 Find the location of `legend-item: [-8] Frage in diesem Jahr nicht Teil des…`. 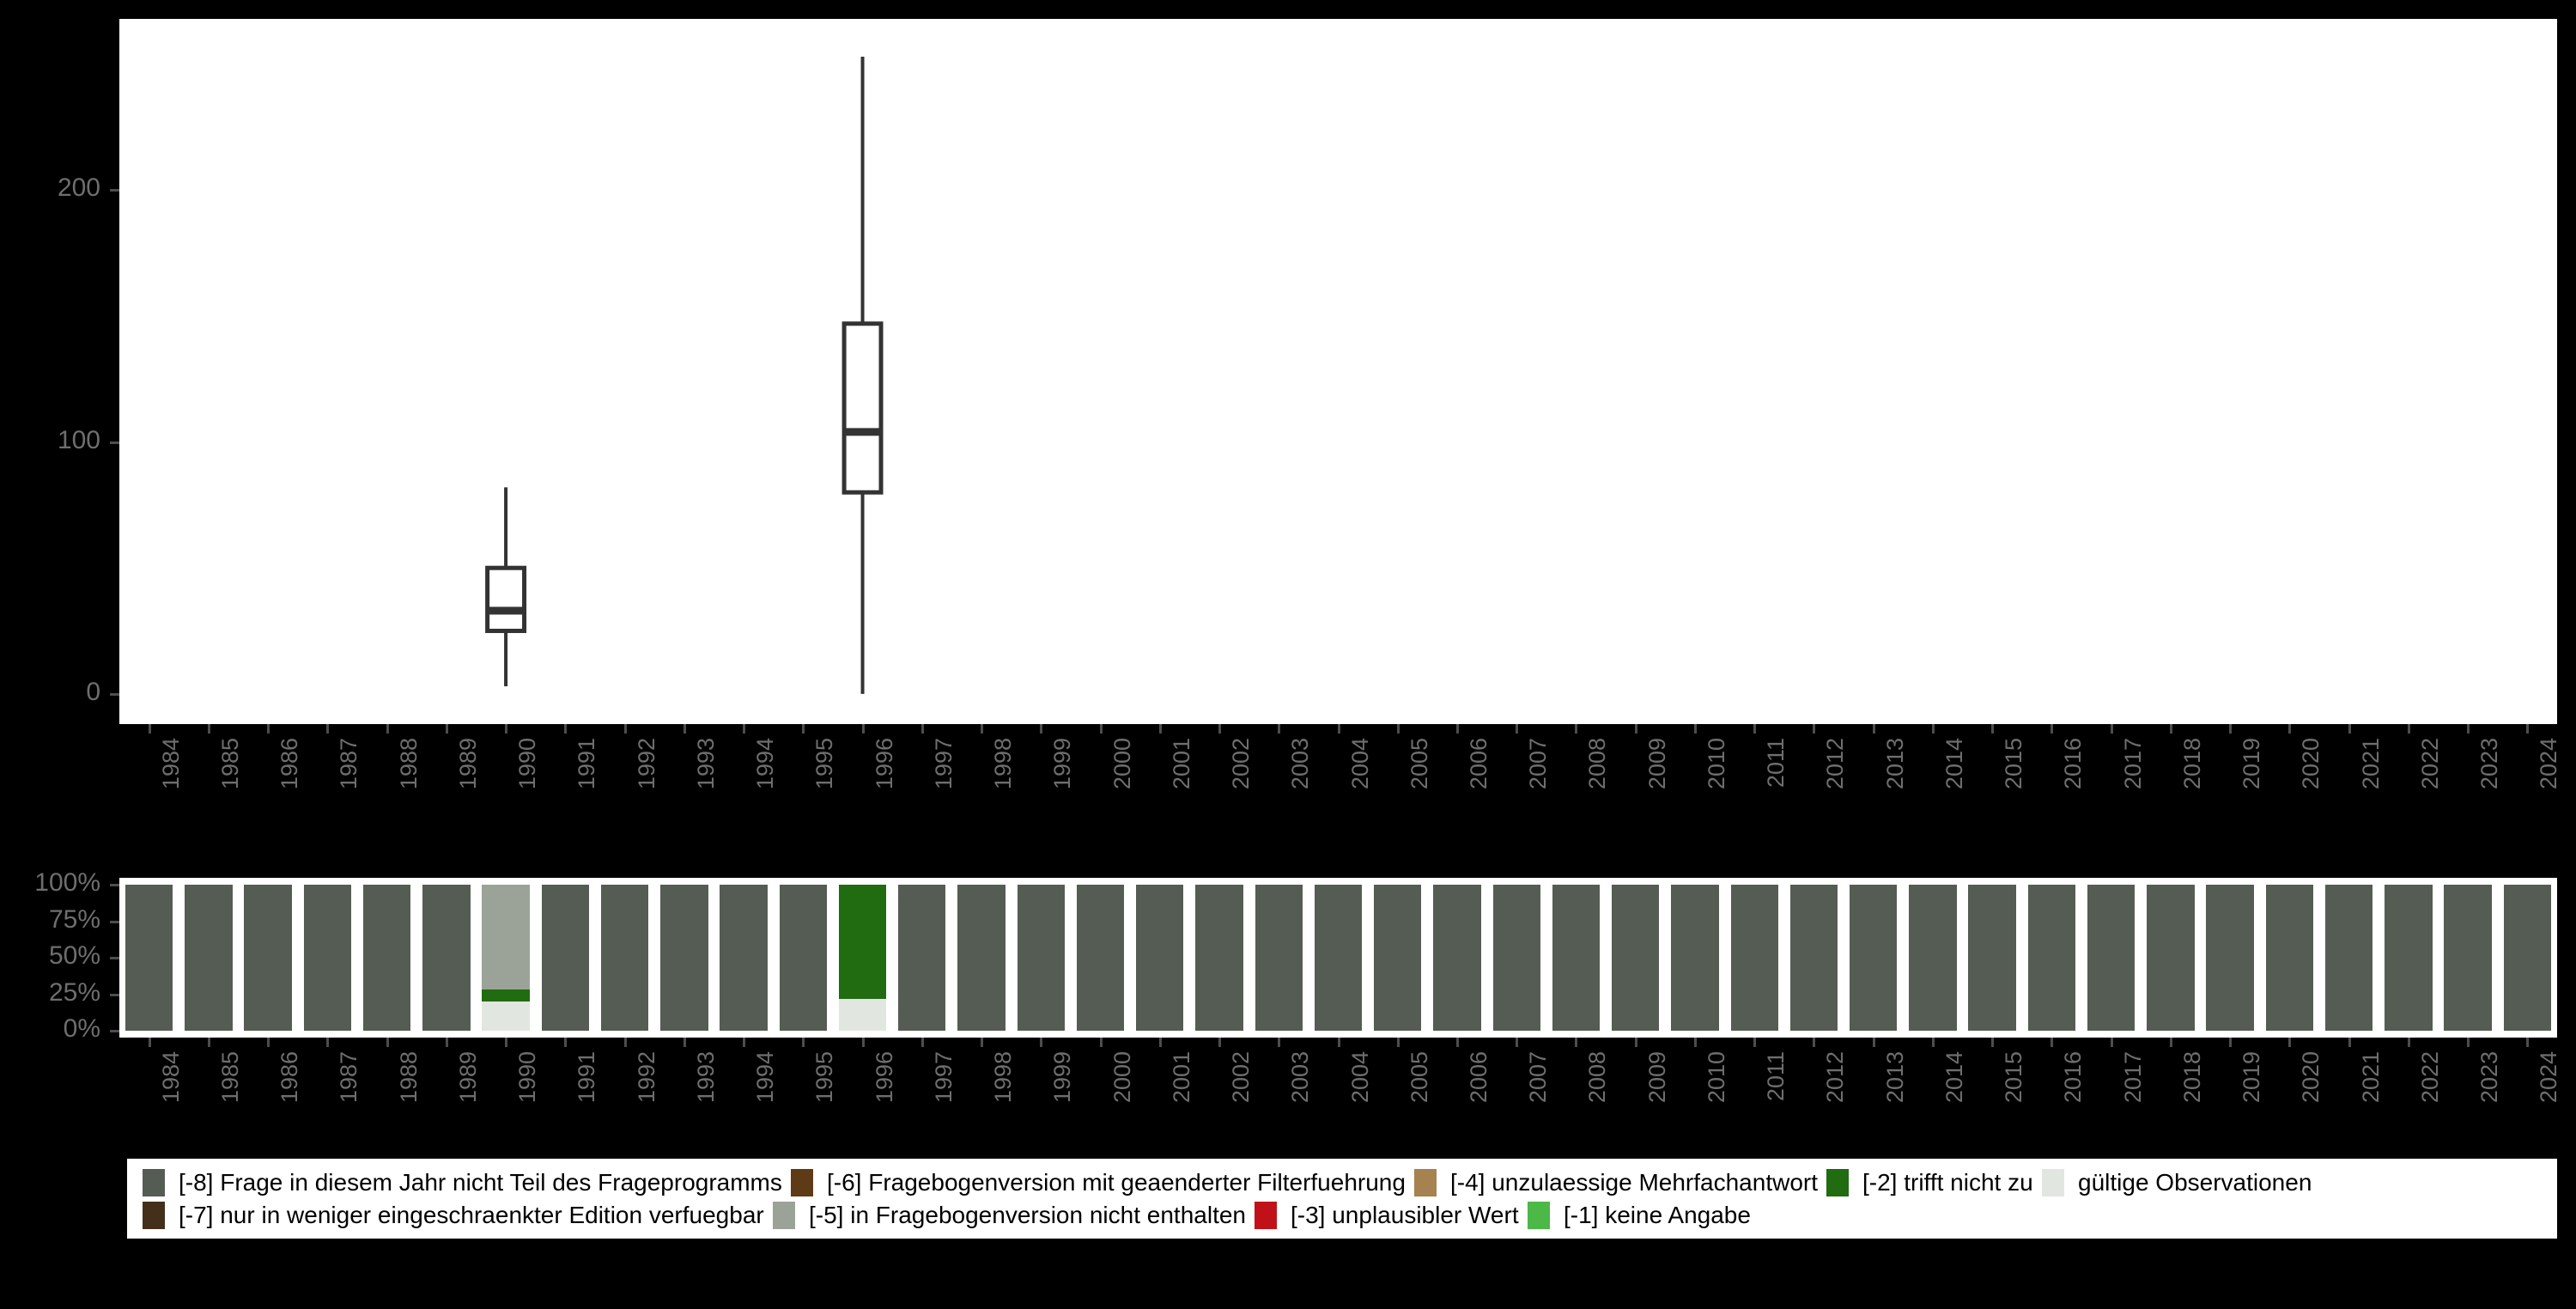

legend-item: [-8] Frage in diesem Jahr nicht Teil des… is located at coordinates (463, 1182).